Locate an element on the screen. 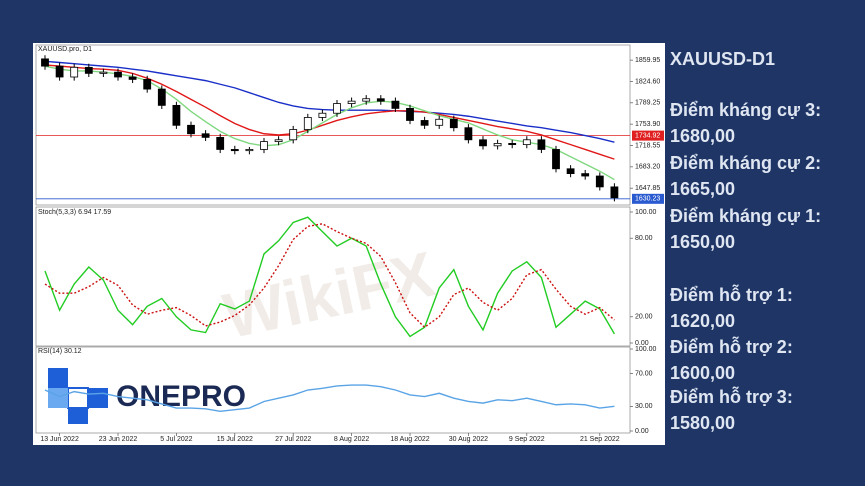 This screenshot has height=486, width=865. panel-title: RSI(14) 30.12 is located at coordinates (60, 351).